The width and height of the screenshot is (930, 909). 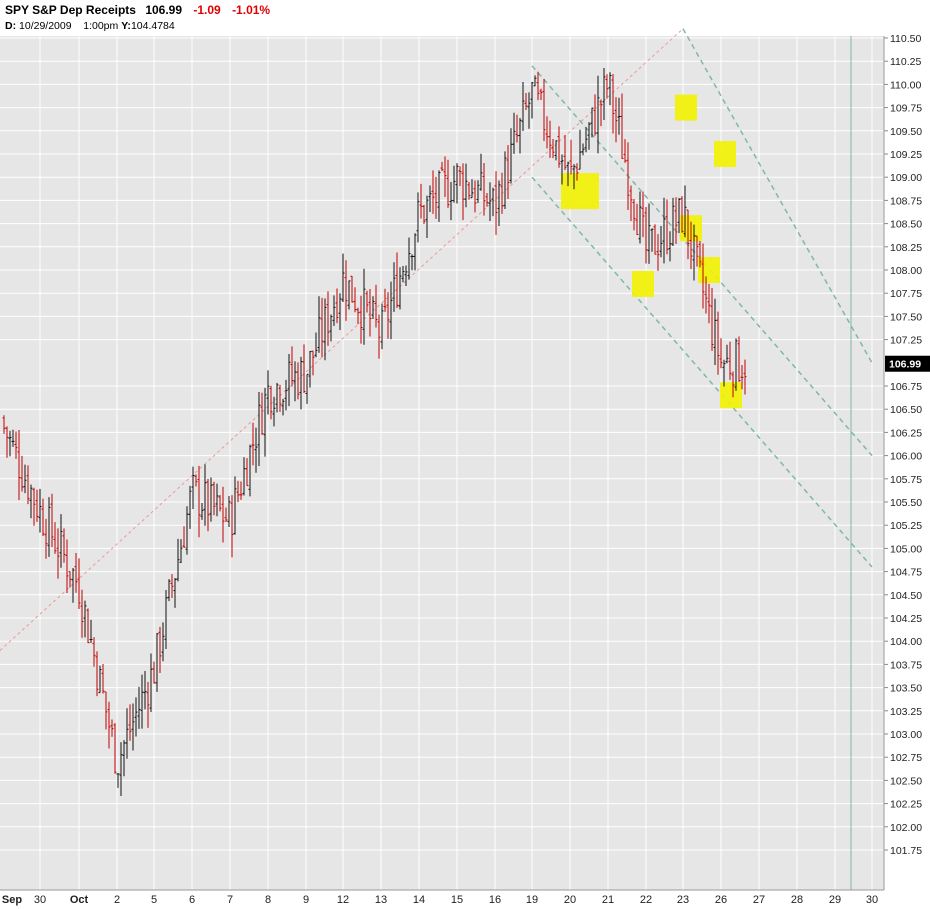 What do you see at coordinates (906, 248) in the screenshot?
I see `y-tick-label: 108.25` at bounding box center [906, 248].